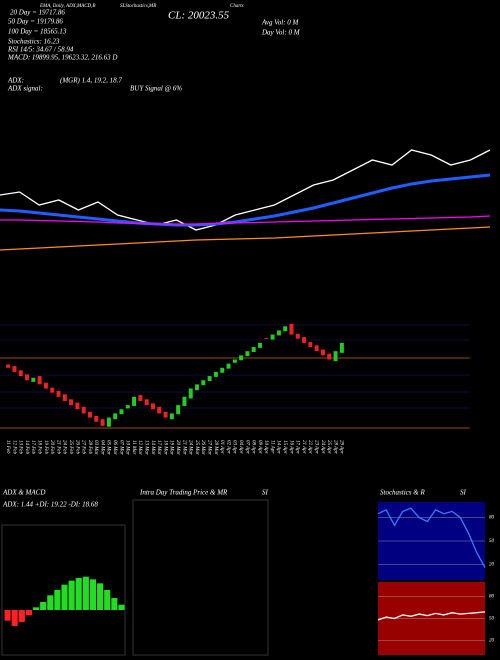 This screenshot has height=660, width=500. Describe the element at coordinates (183, 447) in the screenshot. I see `x-tick-label: 21 Mar` at that location.